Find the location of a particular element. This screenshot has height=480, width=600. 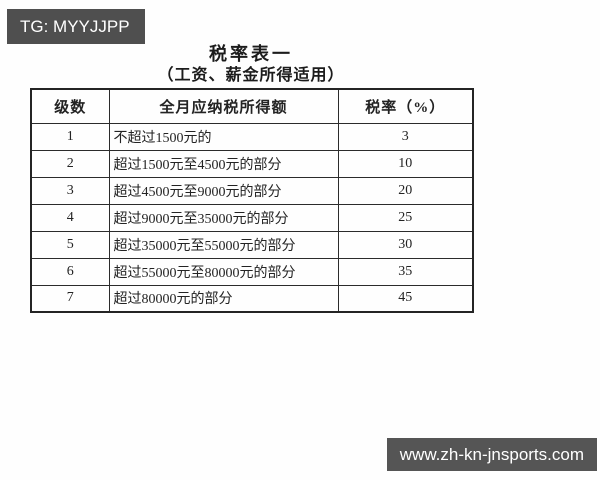

table-title: 税率表一 is located at coordinates (251, 54).